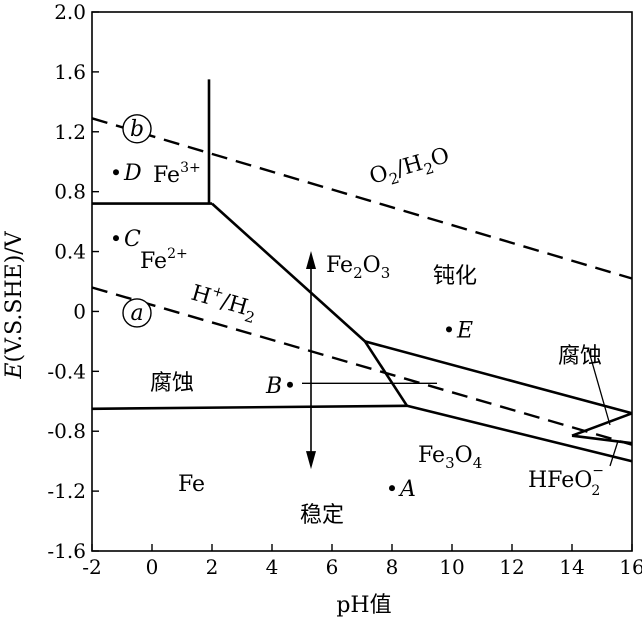  I want to click on y-tick-label: 0, so click(79, 311).